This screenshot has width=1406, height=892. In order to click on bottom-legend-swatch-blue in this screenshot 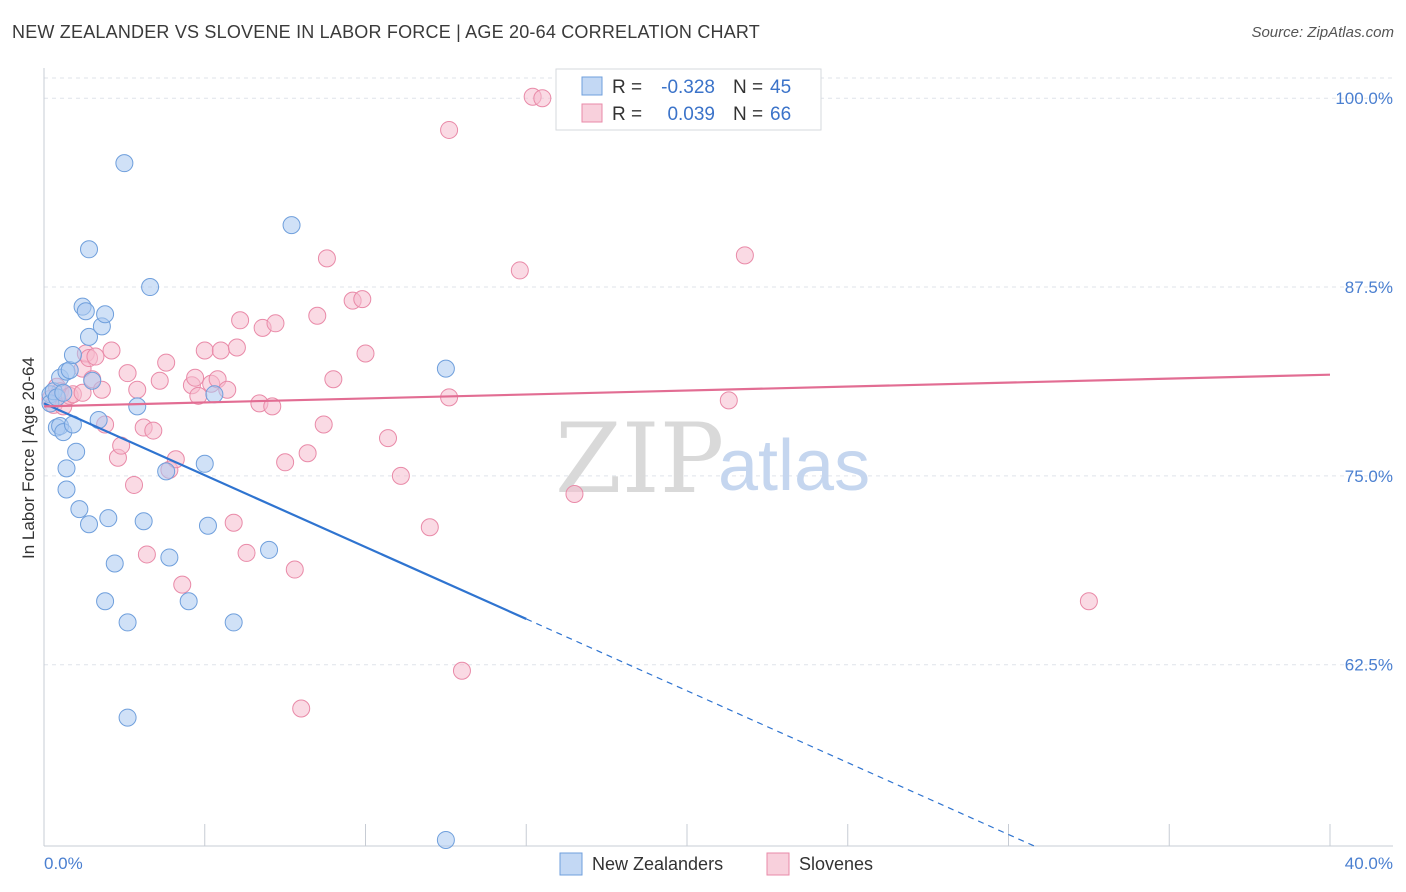, I will do `click(571, 864)`.